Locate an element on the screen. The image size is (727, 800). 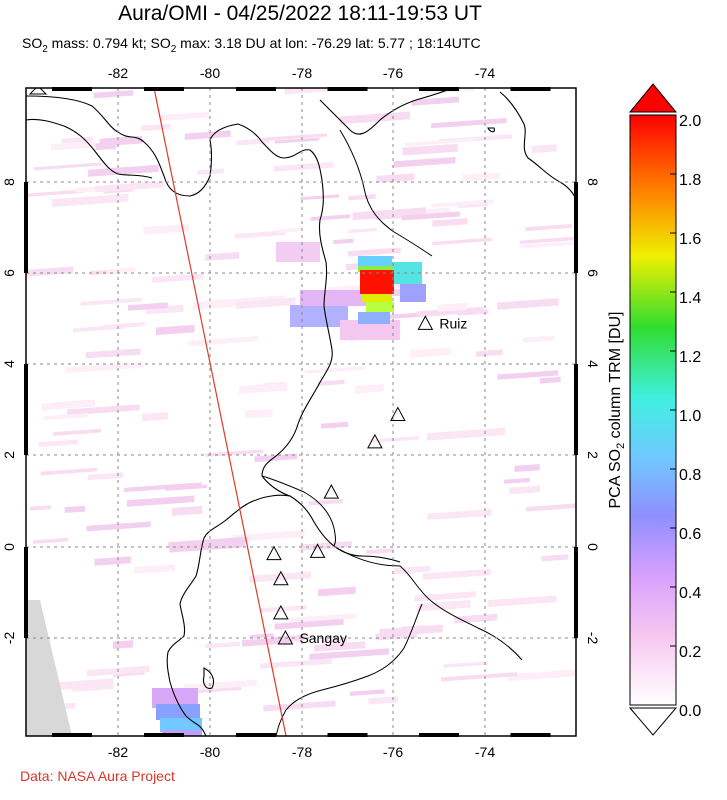
offmap-volcano-icon is located at coordinates (38, 91).